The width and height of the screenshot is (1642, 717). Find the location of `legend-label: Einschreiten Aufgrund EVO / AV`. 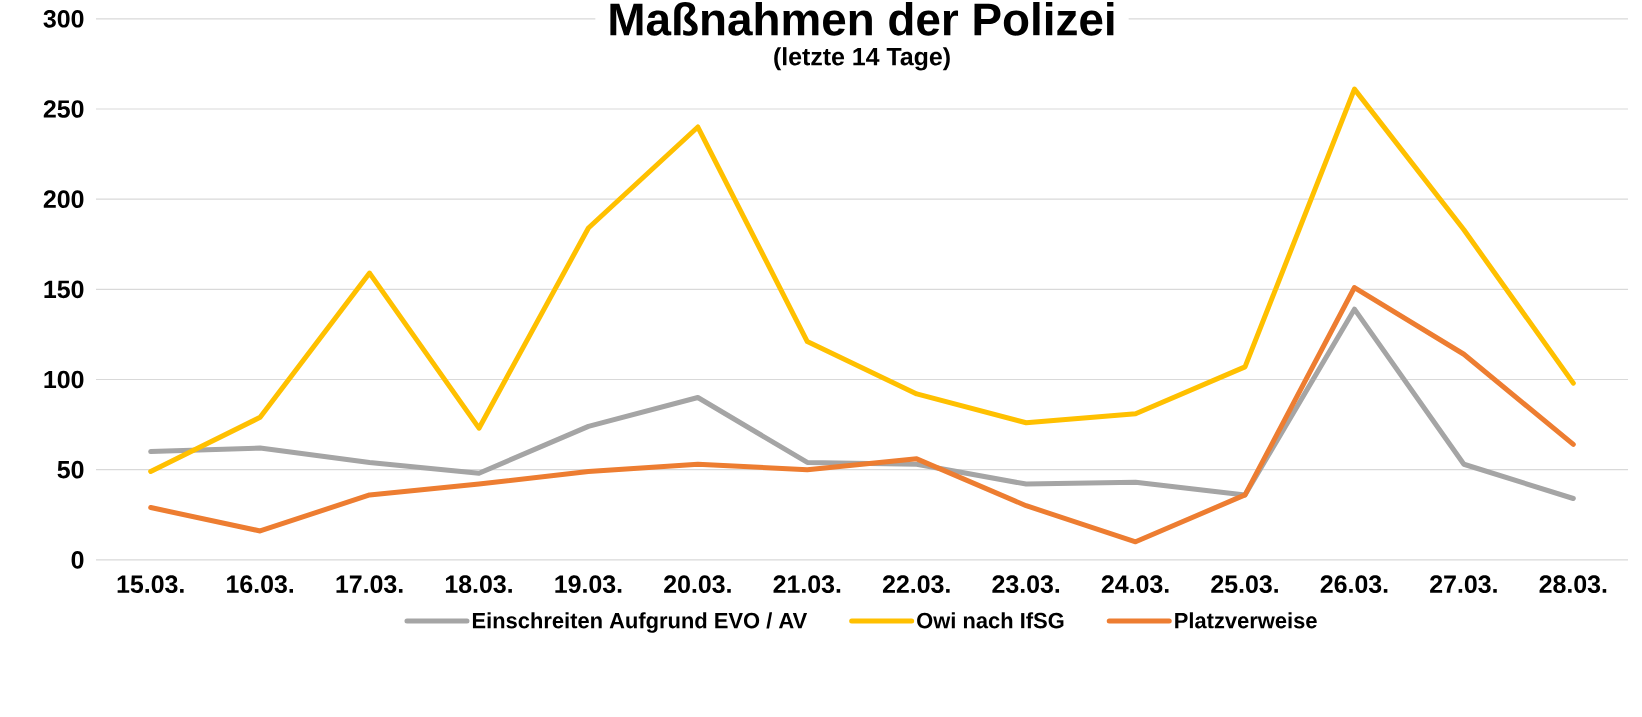

legend-label: Einschreiten Aufgrund EVO / AV is located at coordinates (640, 622).